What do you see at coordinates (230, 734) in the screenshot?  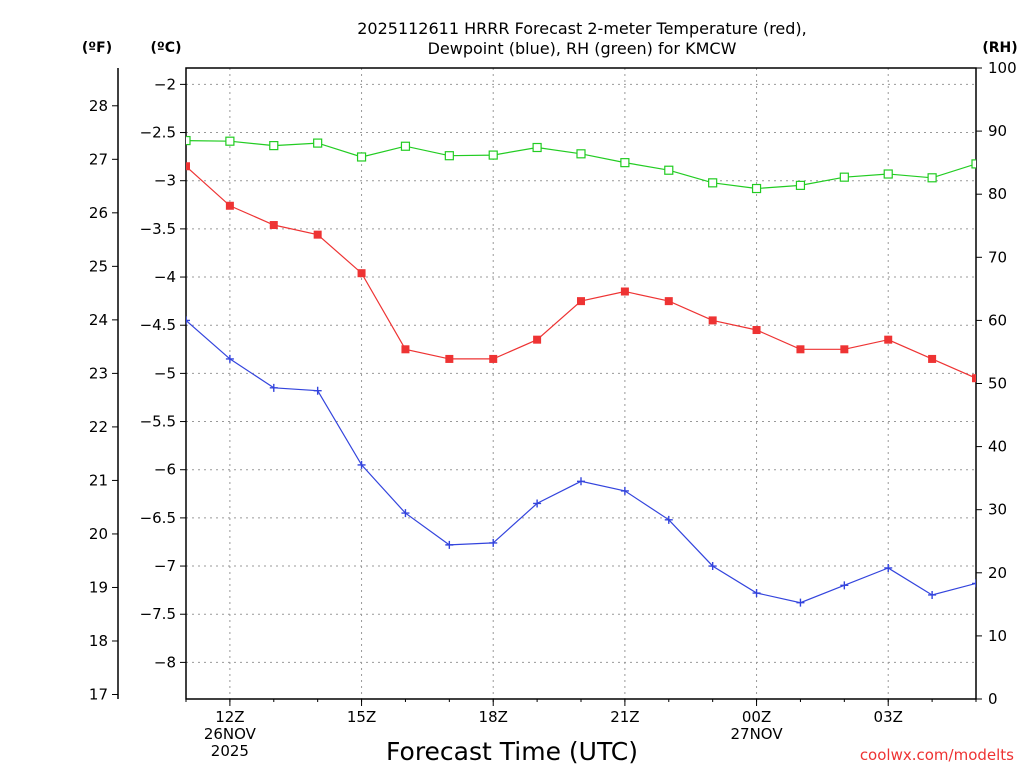 I see `x-tick-label: 26NOV` at bounding box center [230, 734].